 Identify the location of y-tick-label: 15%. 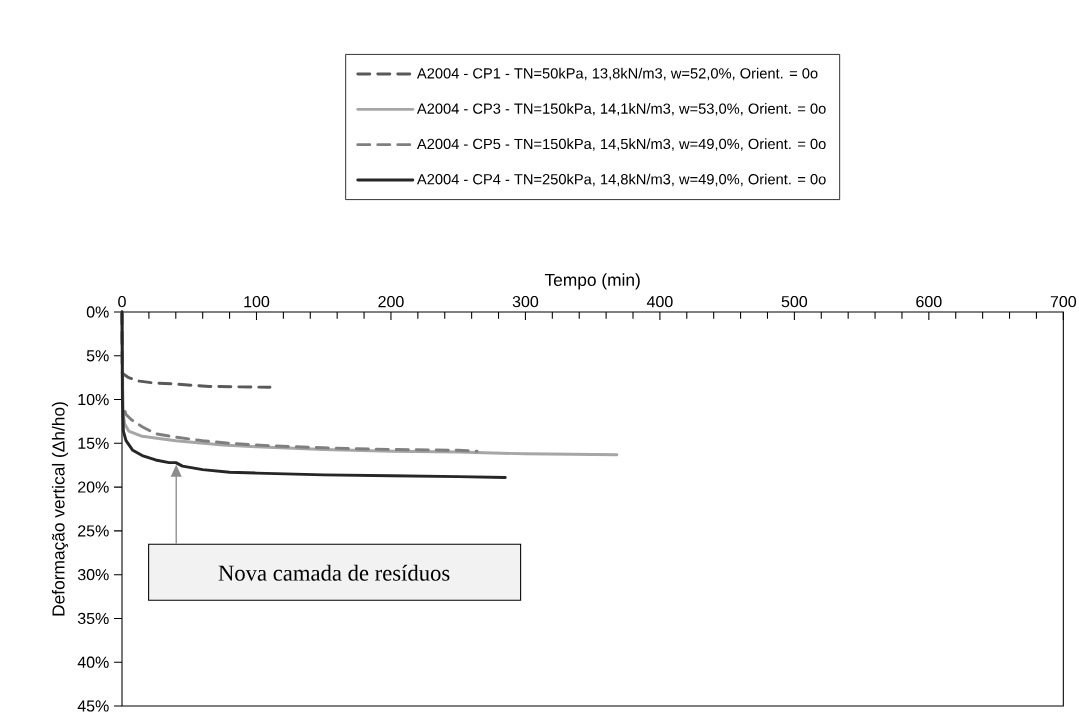
(93, 443).